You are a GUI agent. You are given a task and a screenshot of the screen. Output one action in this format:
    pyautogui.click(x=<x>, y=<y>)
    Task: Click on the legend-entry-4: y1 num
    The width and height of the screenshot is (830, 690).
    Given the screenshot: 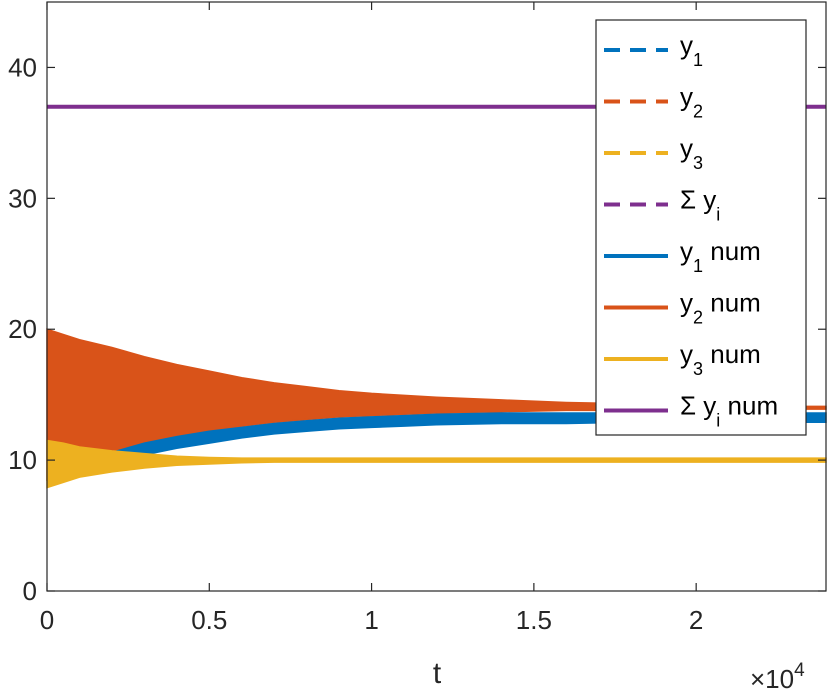 What is the action you would take?
    pyautogui.click(x=720, y=256)
    